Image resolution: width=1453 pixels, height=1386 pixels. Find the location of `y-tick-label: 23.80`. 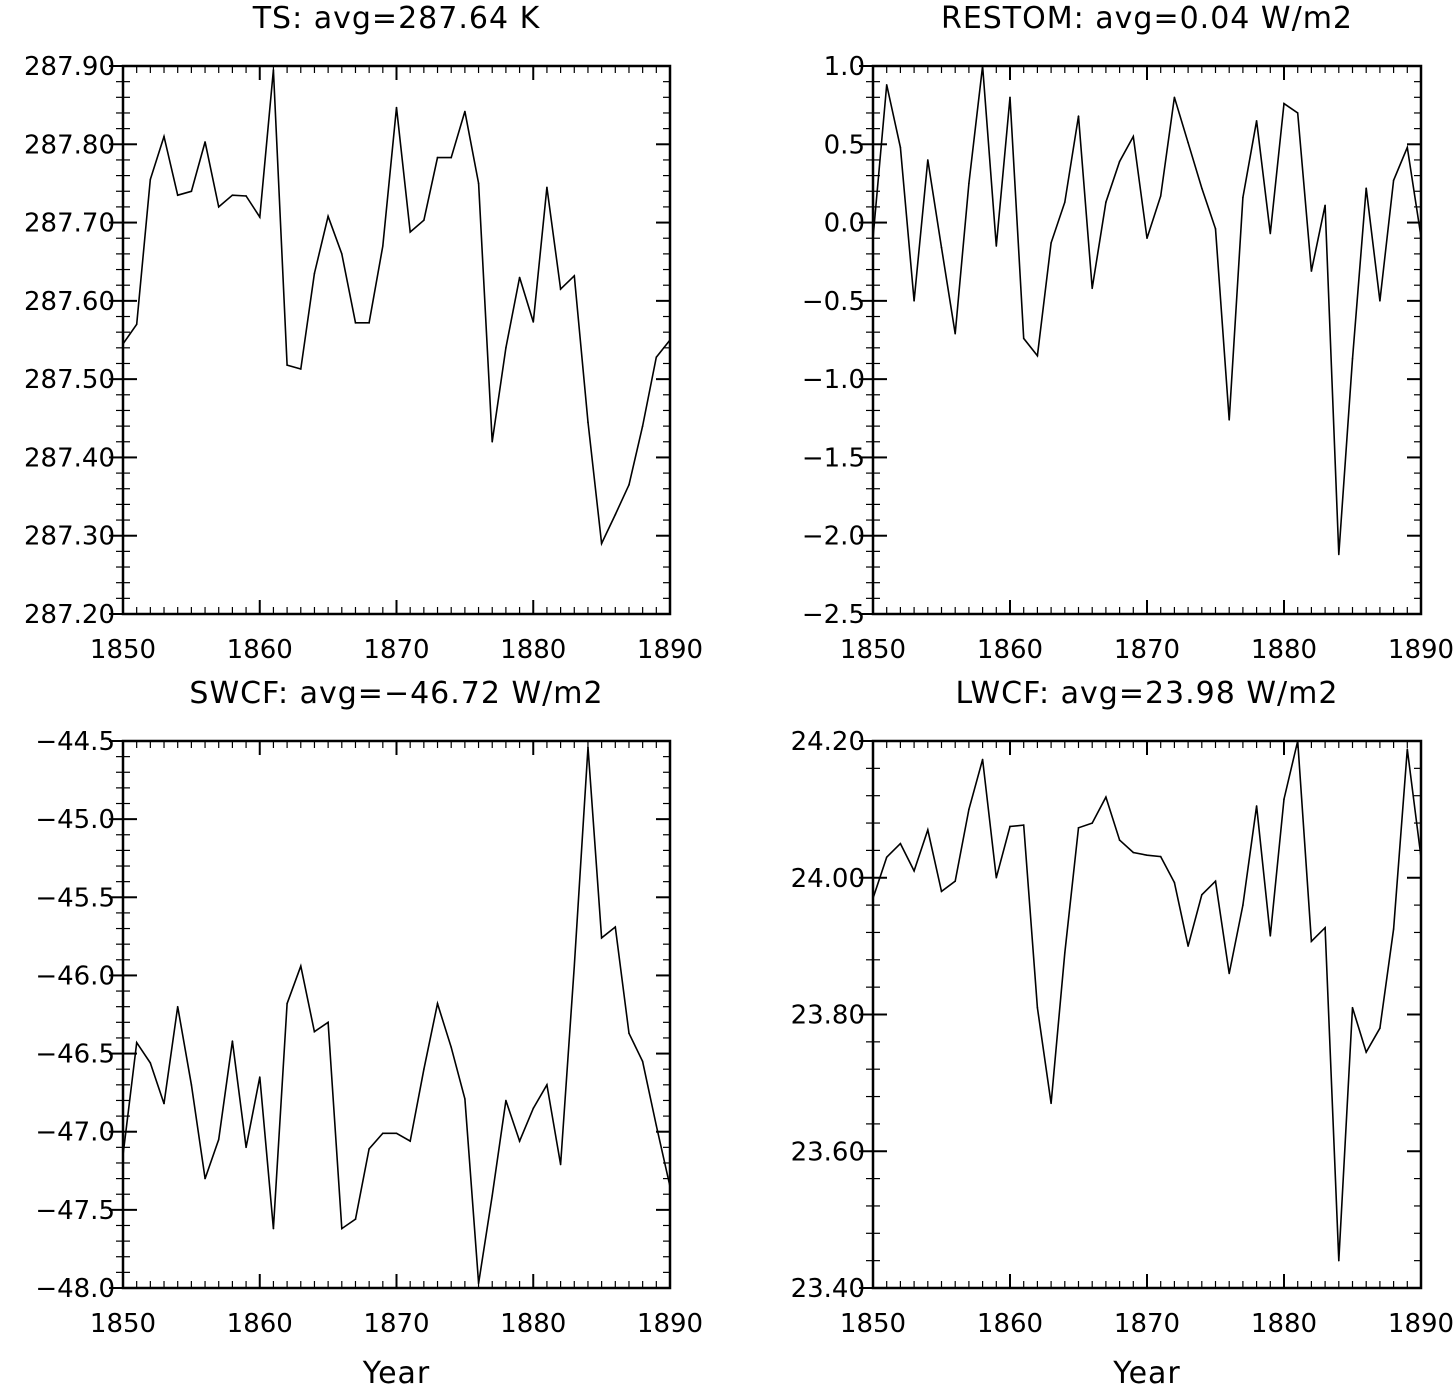

y-tick-label: 23.80 is located at coordinates (828, 1016).